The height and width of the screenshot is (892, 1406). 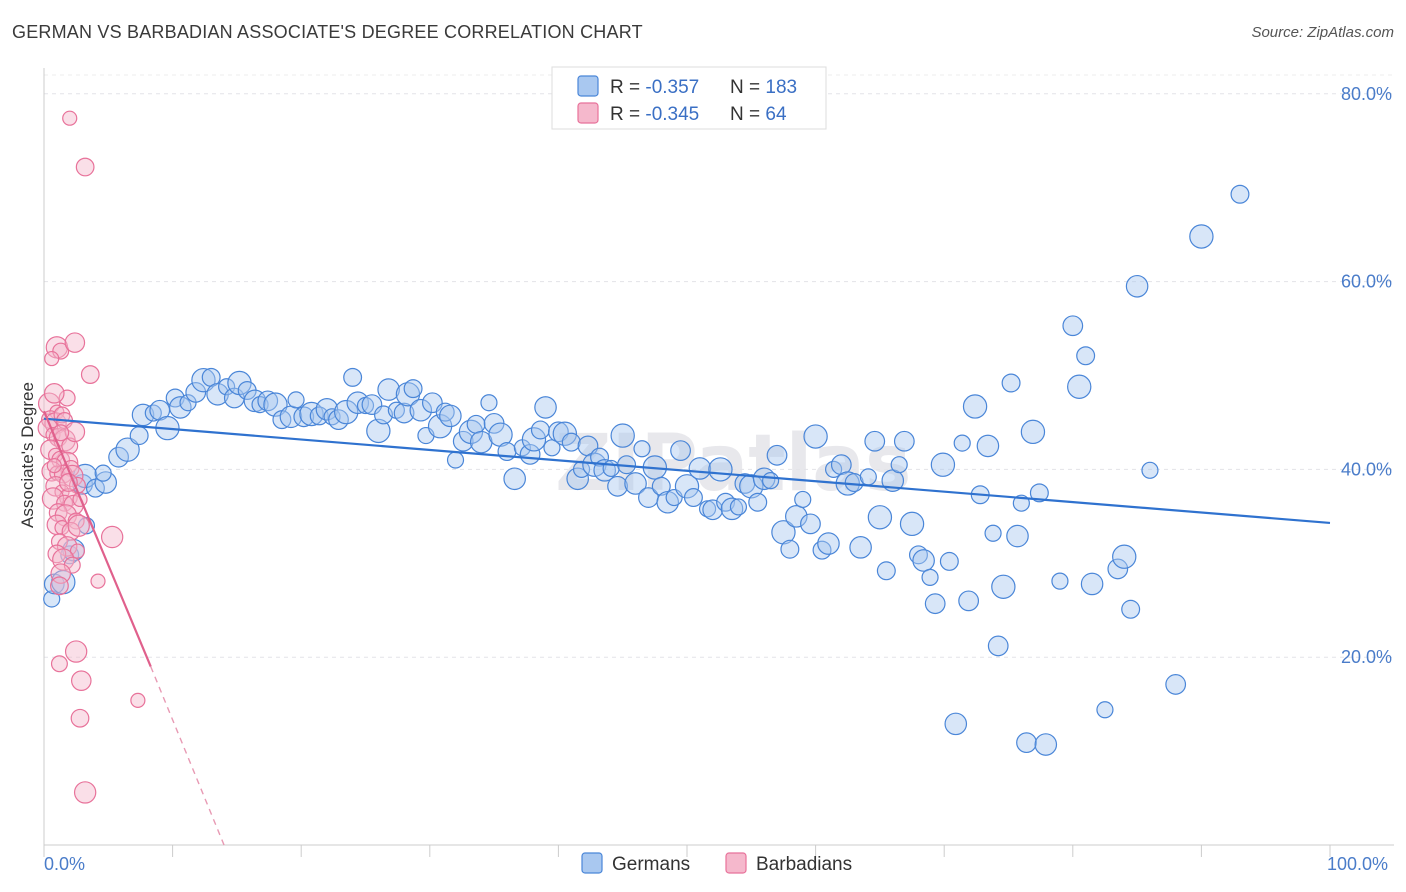 I want to click on legend-label-barbadians: Barbadians, so click(x=804, y=864).